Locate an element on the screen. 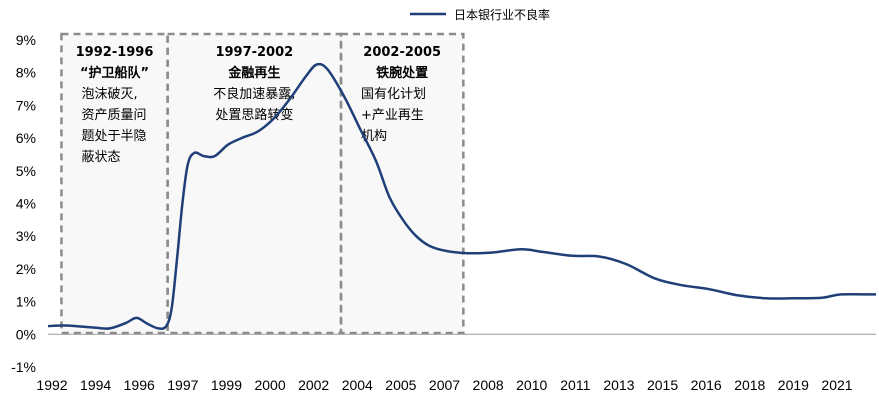 This screenshot has height=408, width=879. annotation-title: 金融再生 is located at coordinates (253, 73).